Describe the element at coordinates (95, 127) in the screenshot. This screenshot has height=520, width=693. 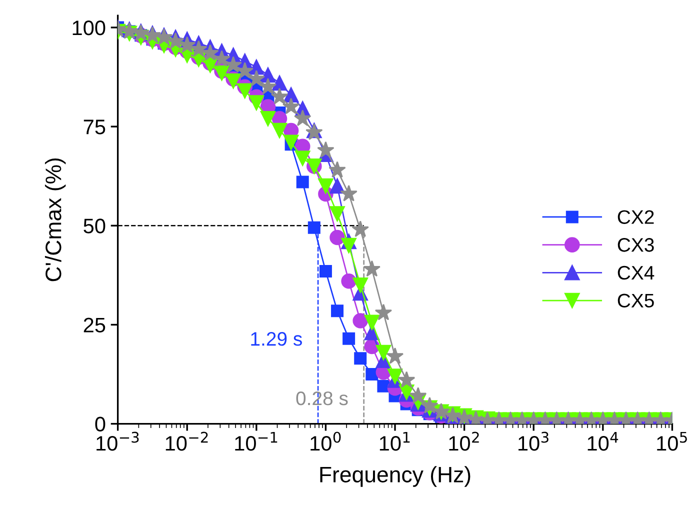
I see `y-tick-label: 75` at that location.